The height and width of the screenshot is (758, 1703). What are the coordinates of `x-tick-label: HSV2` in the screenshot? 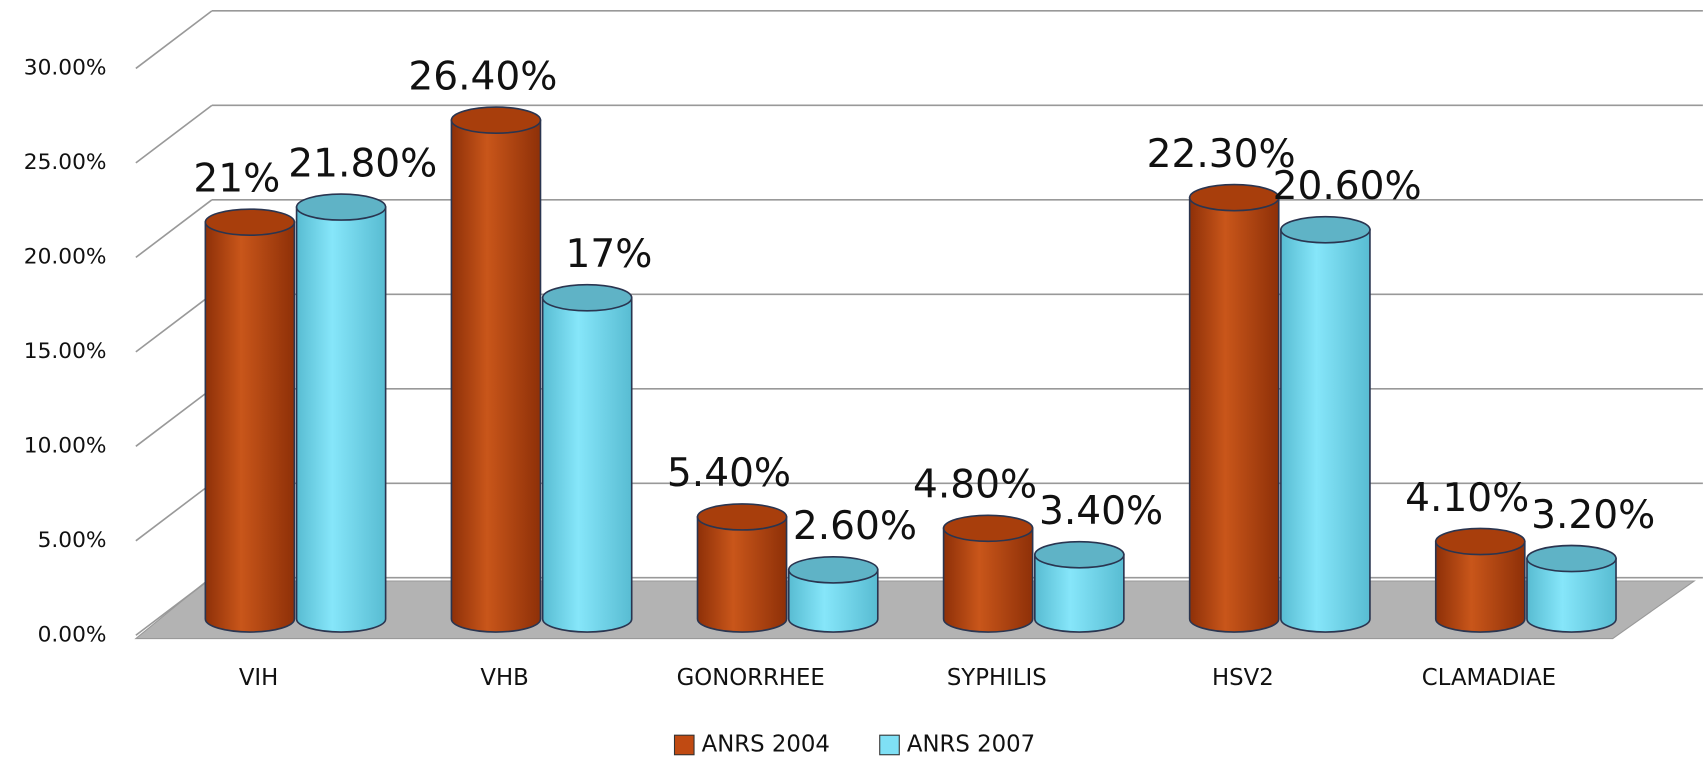 It's located at (1243, 678).